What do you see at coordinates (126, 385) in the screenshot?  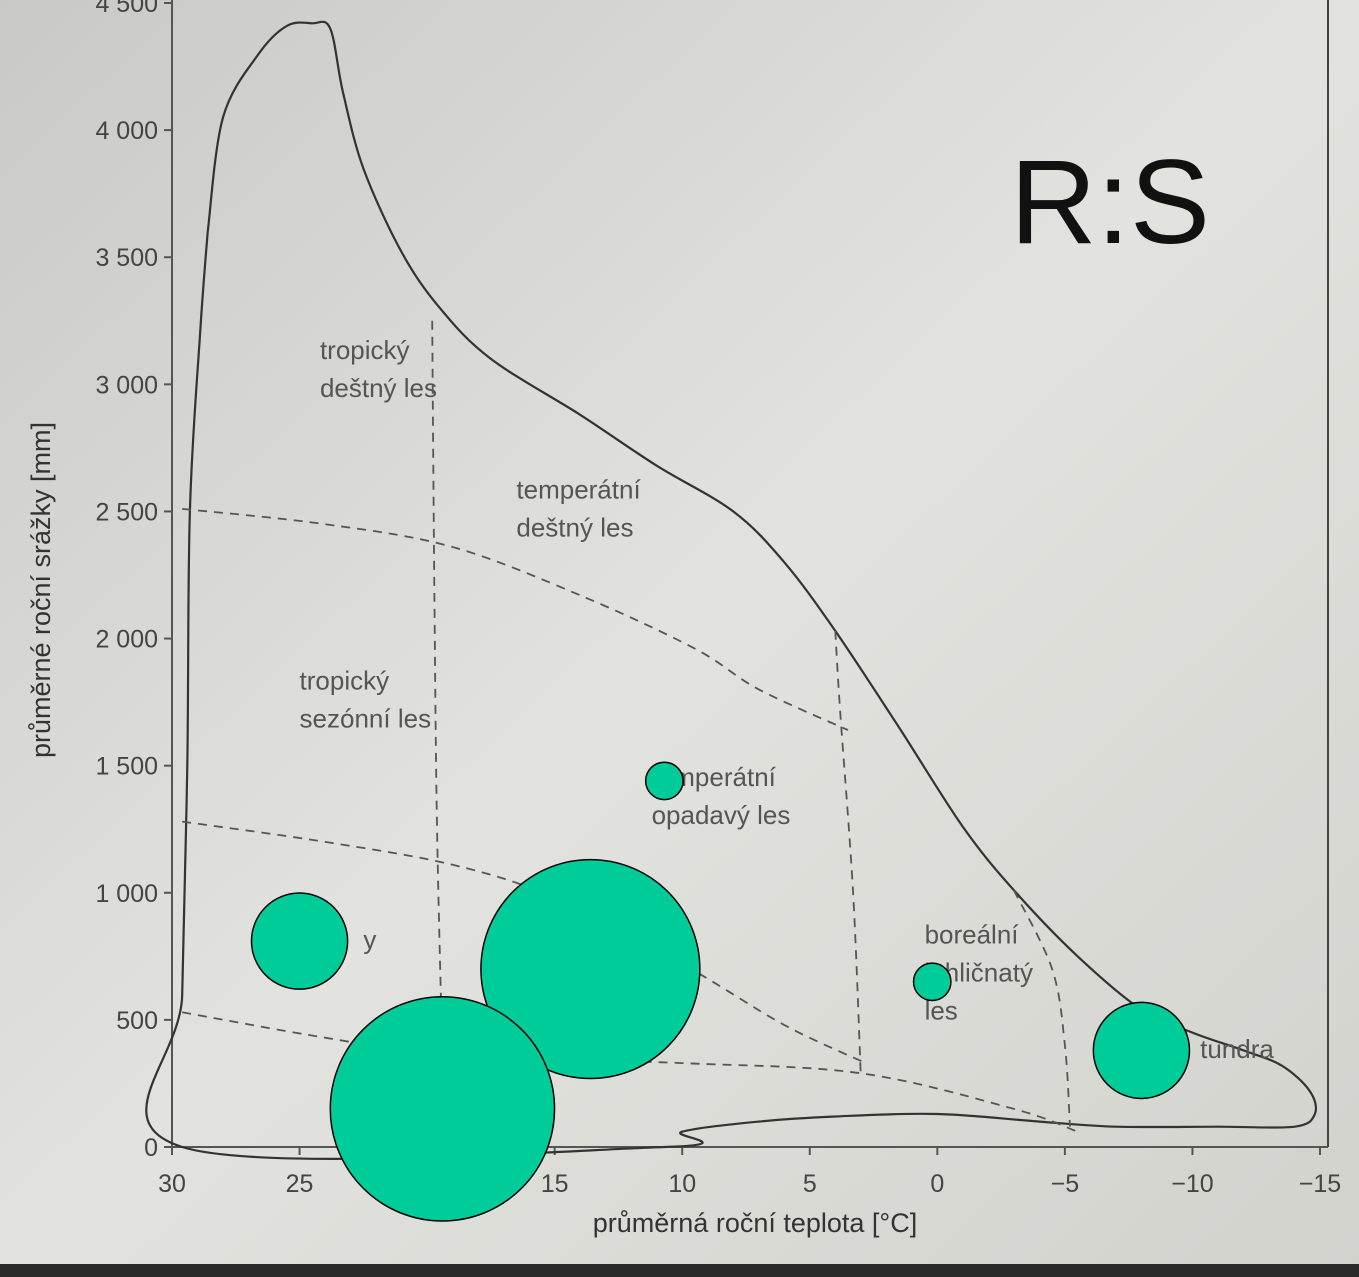 I see `y-tick-label: 3 000` at bounding box center [126, 385].